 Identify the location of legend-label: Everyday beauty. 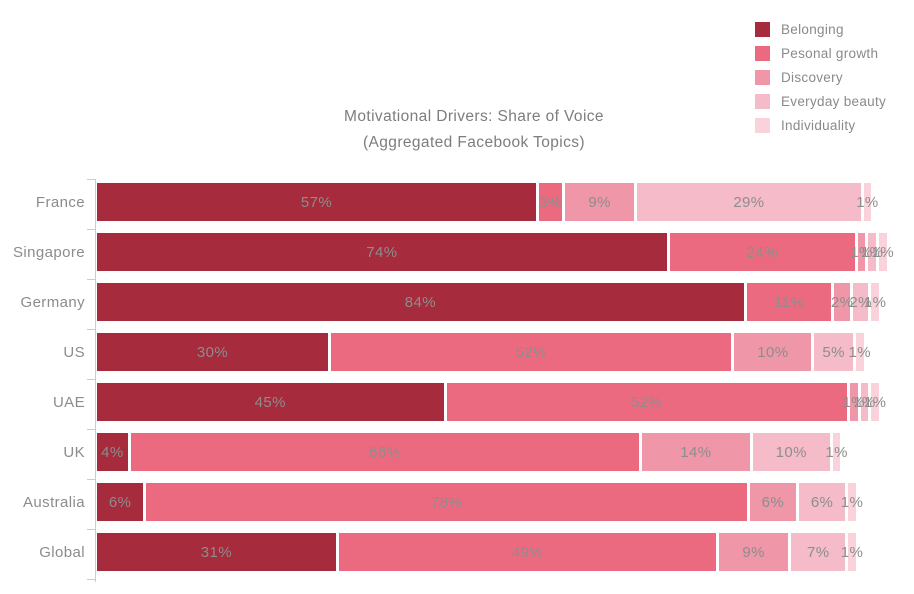
(834, 101).